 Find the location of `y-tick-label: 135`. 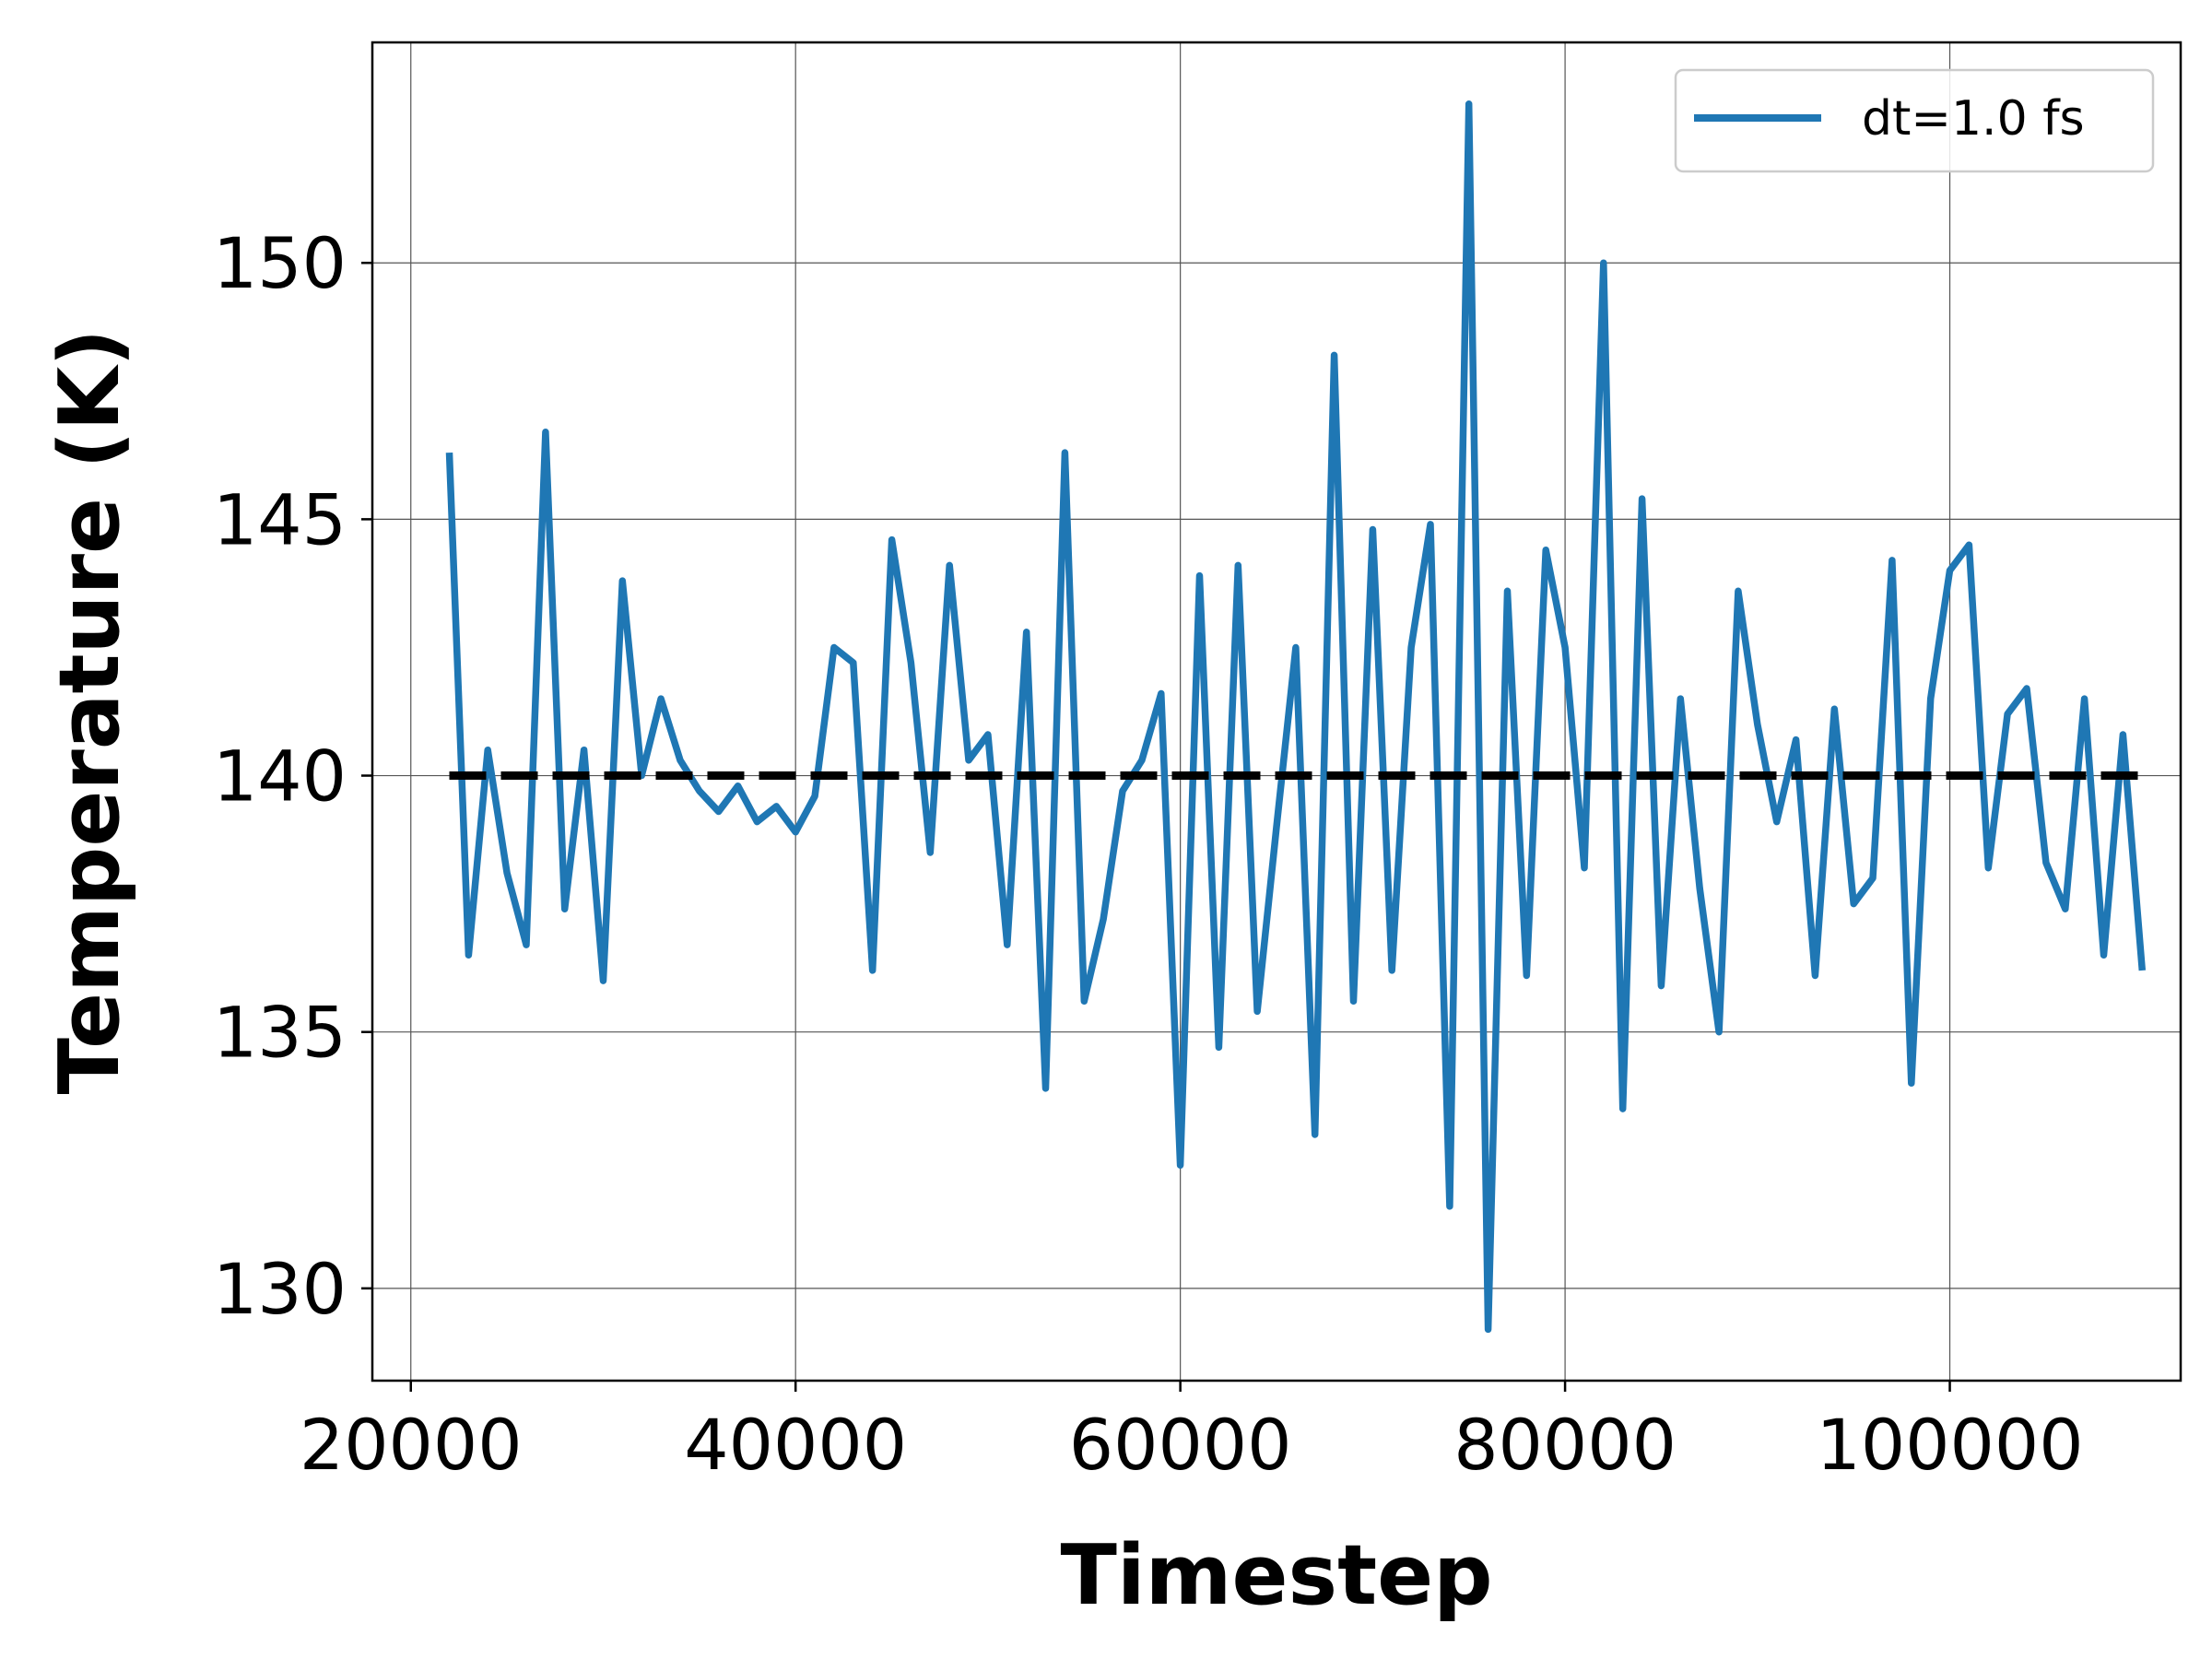

y-tick-label: 135 is located at coordinates (280, 1033).